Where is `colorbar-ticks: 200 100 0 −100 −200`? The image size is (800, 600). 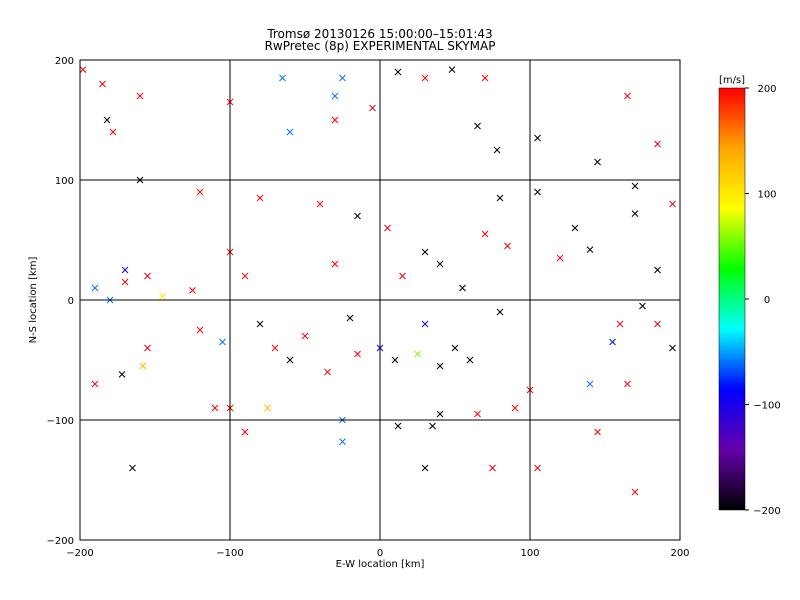 colorbar-ticks: 200 100 0 −100 −200 is located at coordinates (763, 300).